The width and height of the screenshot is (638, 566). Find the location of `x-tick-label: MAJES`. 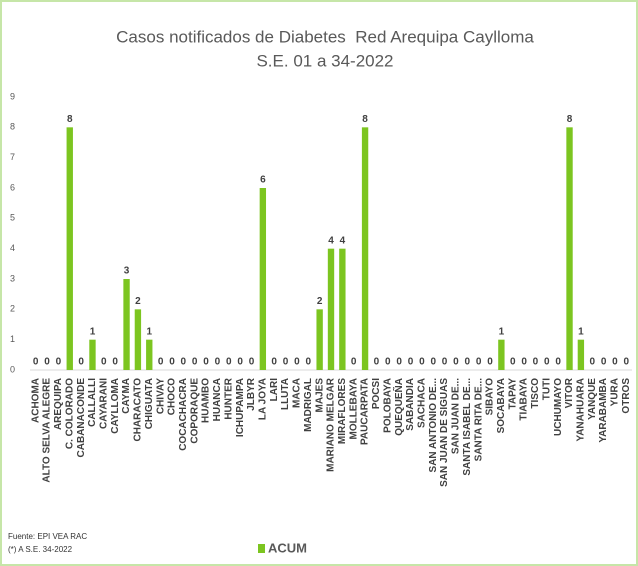

x-tick-label: MAJES is located at coordinates (319, 395).